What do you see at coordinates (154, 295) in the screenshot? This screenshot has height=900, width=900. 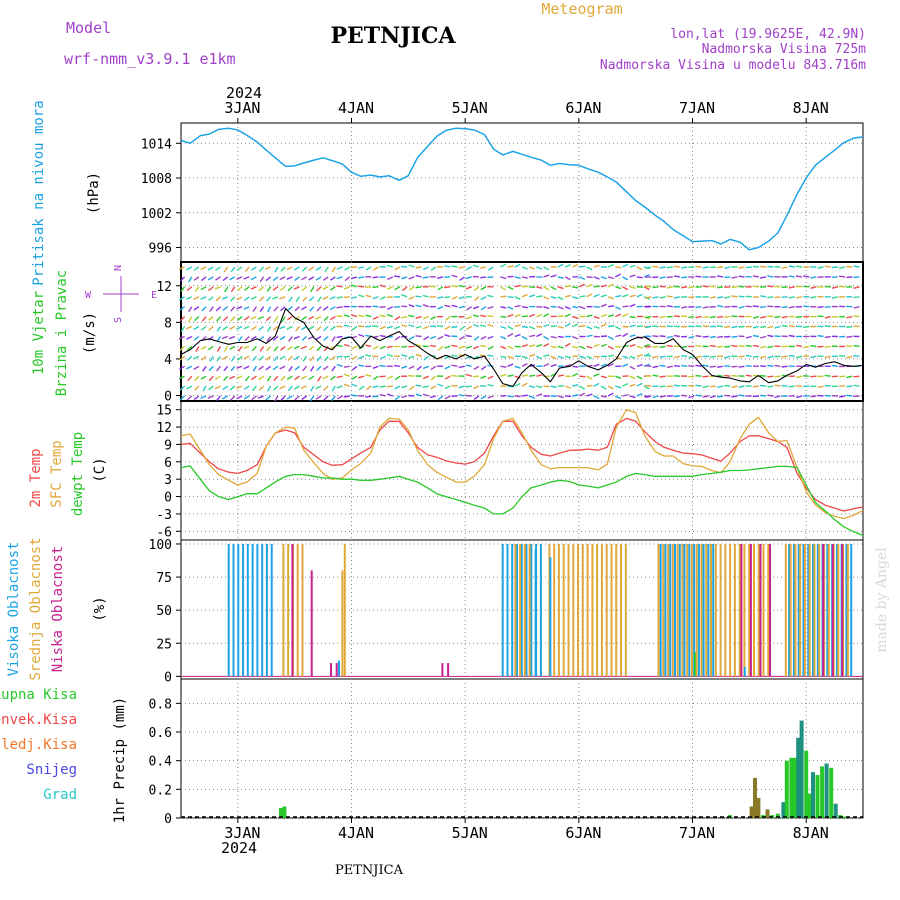 I see `compass-e: E` at bounding box center [154, 295].